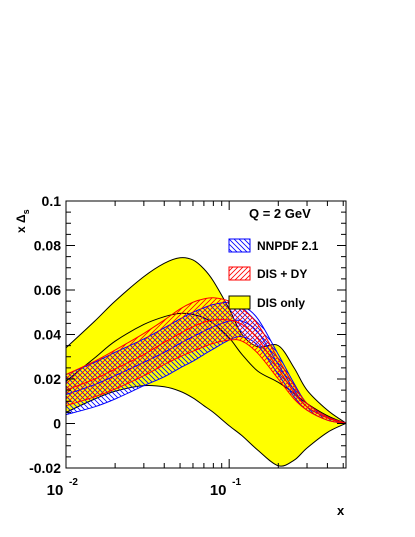 This screenshot has height=537, width=415. Describe the element at coordinates (341, 510) in the screenshot. I see `x-axis-label: x` at that location.